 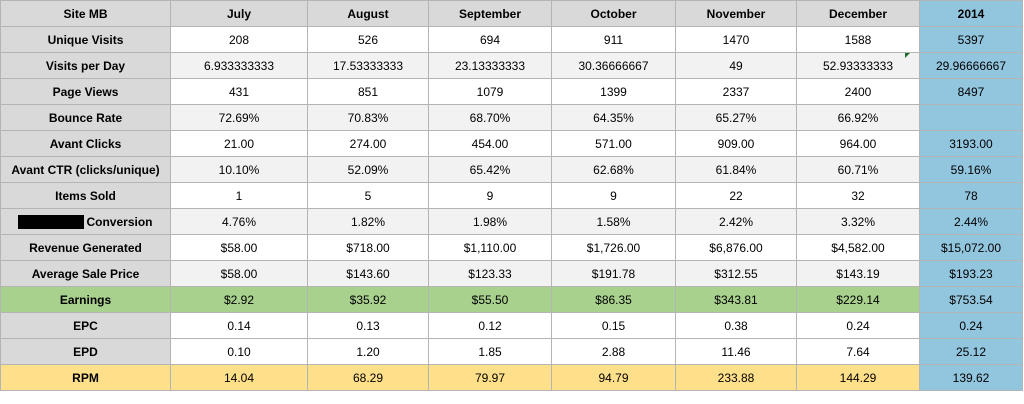 What do you see at coordinates (490, 377) in the screenshot?
I see `value-cell: 79.97` at bounding box center [490, 377].